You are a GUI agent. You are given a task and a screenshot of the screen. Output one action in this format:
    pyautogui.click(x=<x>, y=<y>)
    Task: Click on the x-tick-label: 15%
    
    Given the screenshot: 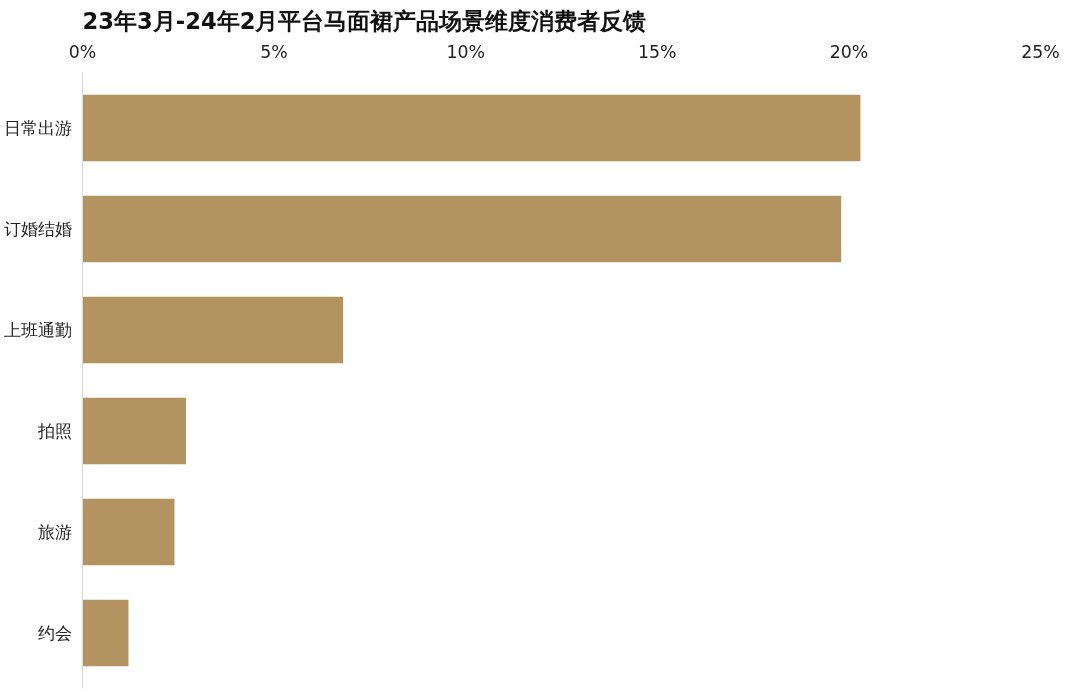 What is the action you would take?
    pyautogui.click(x=657, y=51)
    